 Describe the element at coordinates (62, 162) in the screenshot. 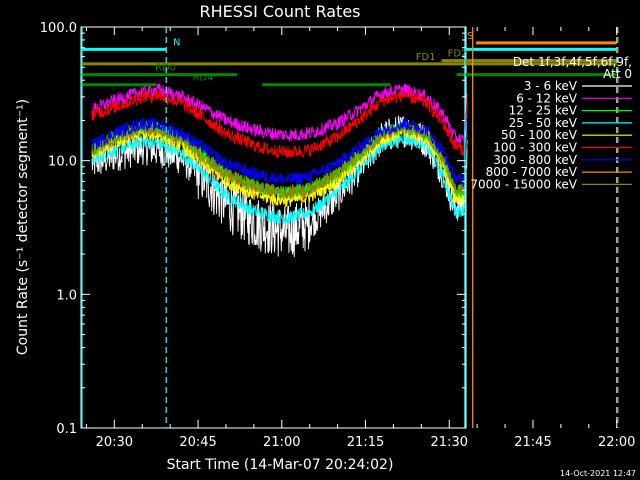

I see `y-tick-label: 10.0` at that location.